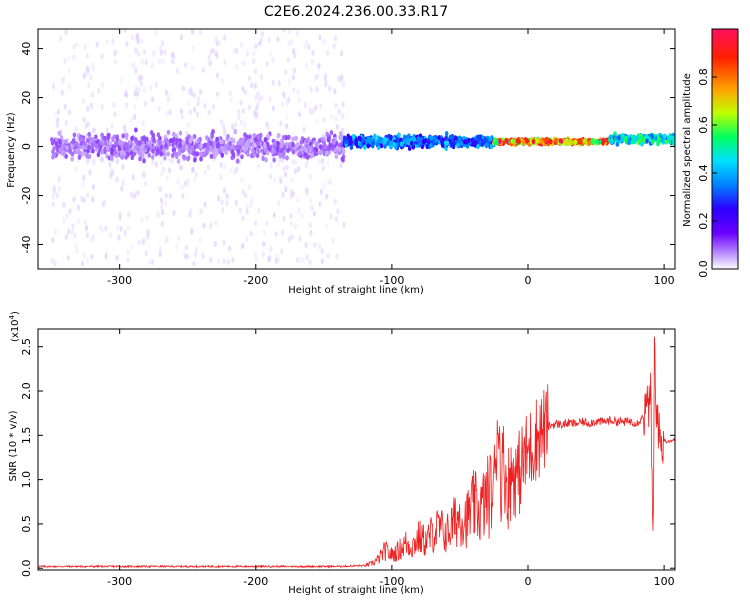 The width and height of the screenshot is (750, 605). Describe the element at coordinates (703, 173) in the screenshot. I see `colorbar-tick-label: 0.4` at that location.